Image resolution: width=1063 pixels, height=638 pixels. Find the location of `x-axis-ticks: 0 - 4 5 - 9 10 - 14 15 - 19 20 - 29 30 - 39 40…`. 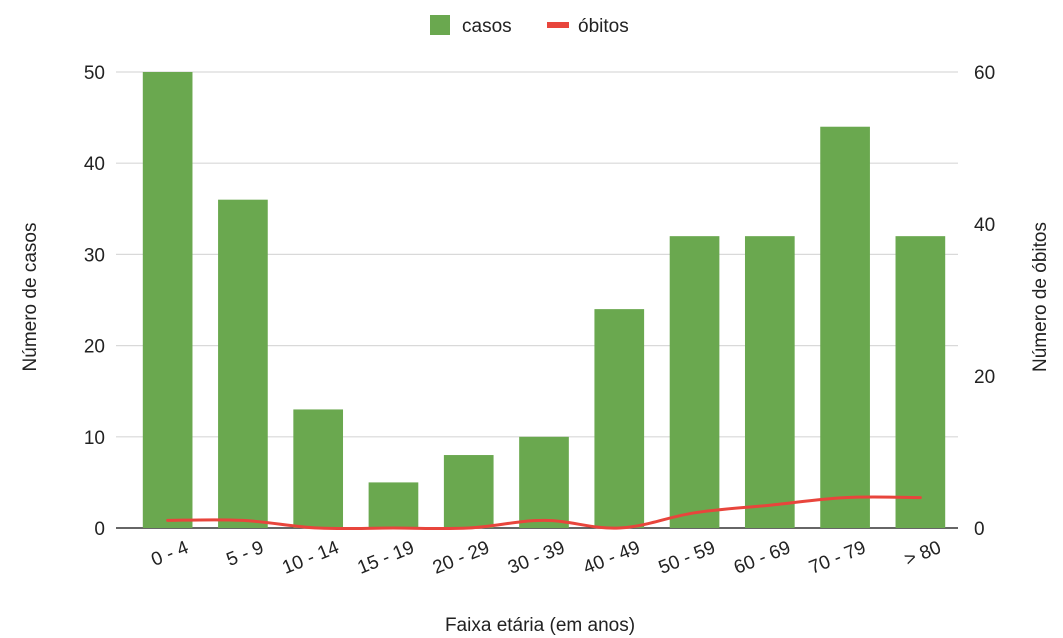

x-axis-ticks: 0 - 4 5 - 9 10 - 14 15 - 19 20 - 29 30 - 39 40… is located at coordinates (546, 558).